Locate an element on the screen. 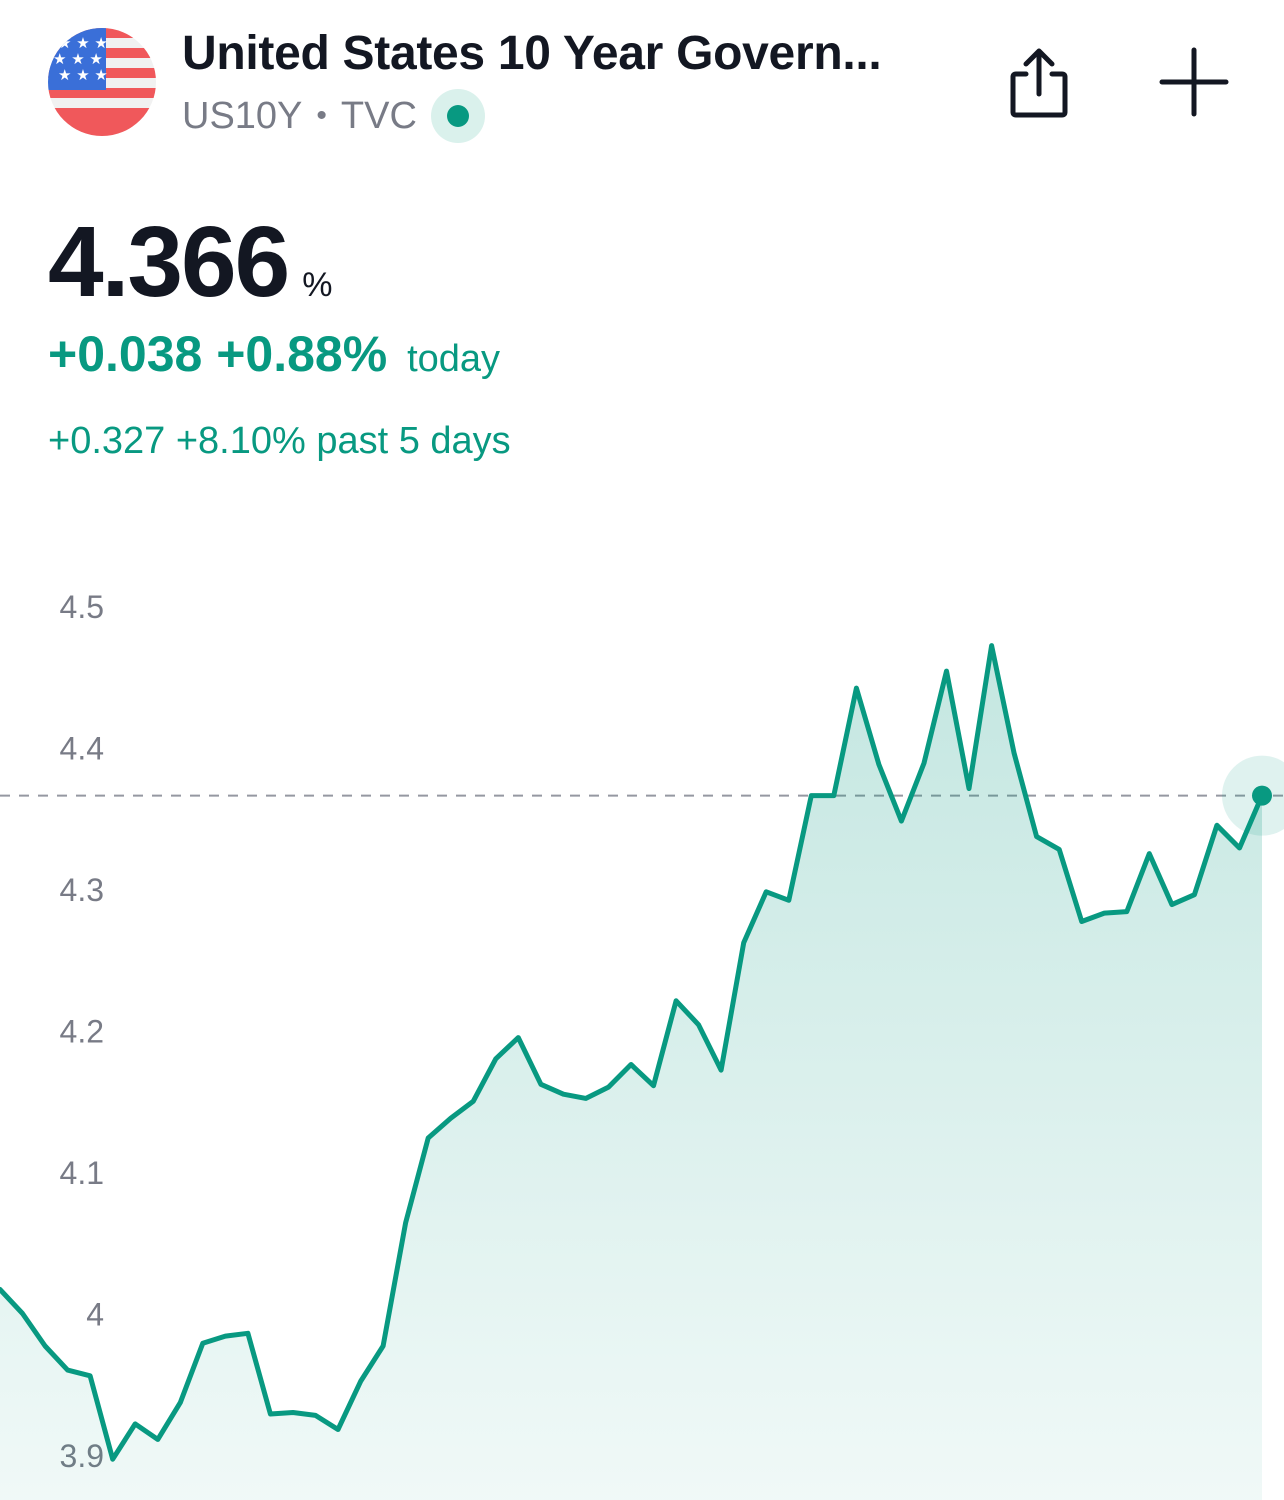 Image resolution: width=1284 pixels, height=1500 pixels. five-day-change: +0.327 +8.10% past 5 days is located at coordinates (279, 441).